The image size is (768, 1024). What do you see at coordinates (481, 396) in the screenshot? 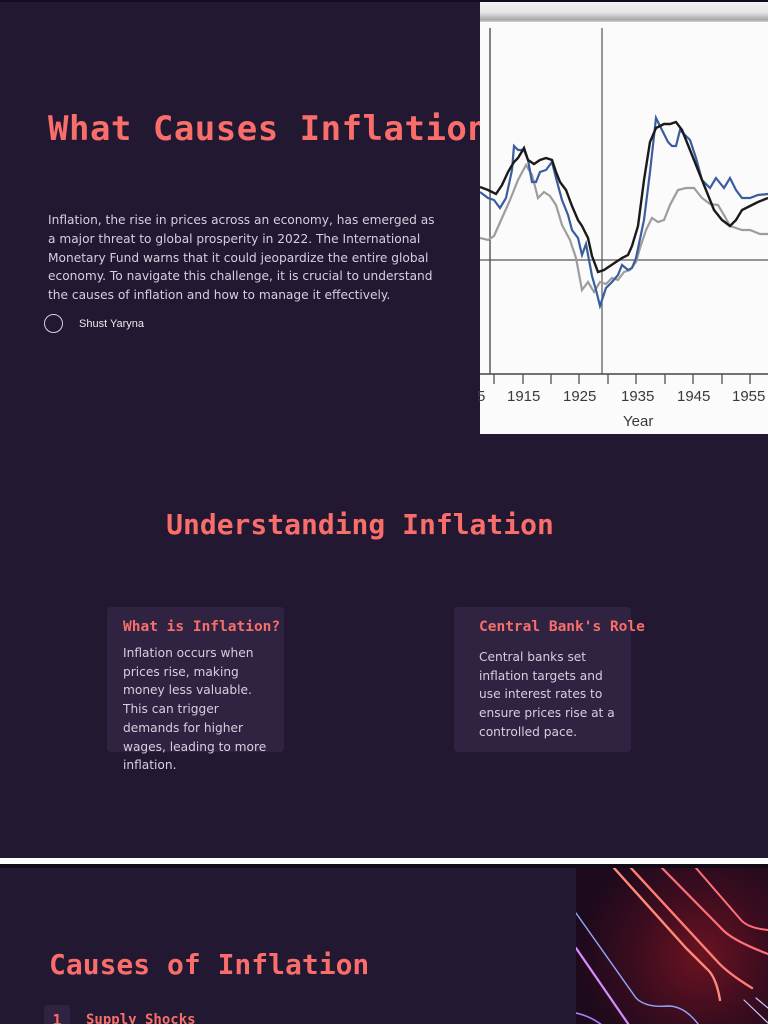
I see `x-tick: 5` at bounding box center [481, 396].